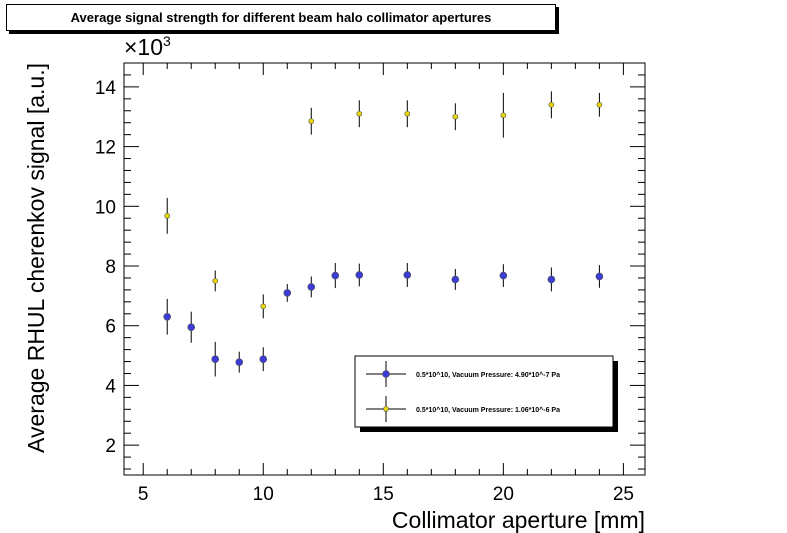 This screenshot has height=533, width=787. Describe the element at coordinates (518, 520) in the screenshot. I see `x-axis-title: Collimator aperture [mm]` at that location.